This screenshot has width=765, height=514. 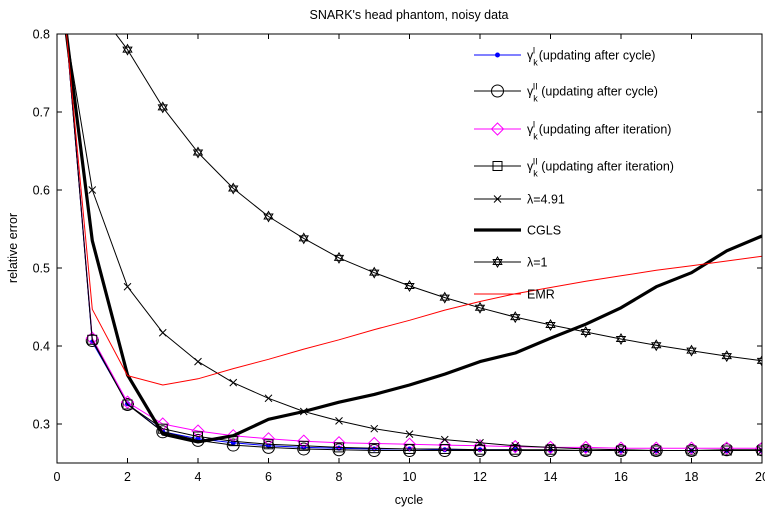 I want to click on legend-label: CGLS, so click(x=544, y=231).